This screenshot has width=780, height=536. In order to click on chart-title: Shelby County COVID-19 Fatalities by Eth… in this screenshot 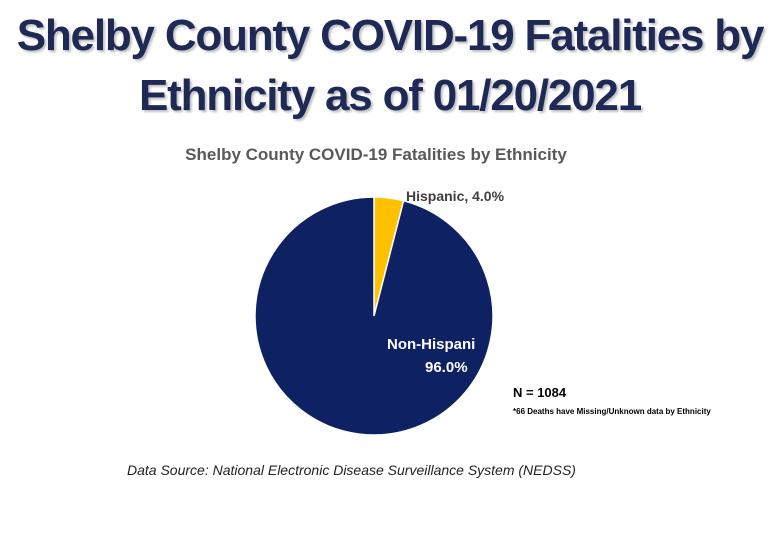, I will do `click(376, 154)`.